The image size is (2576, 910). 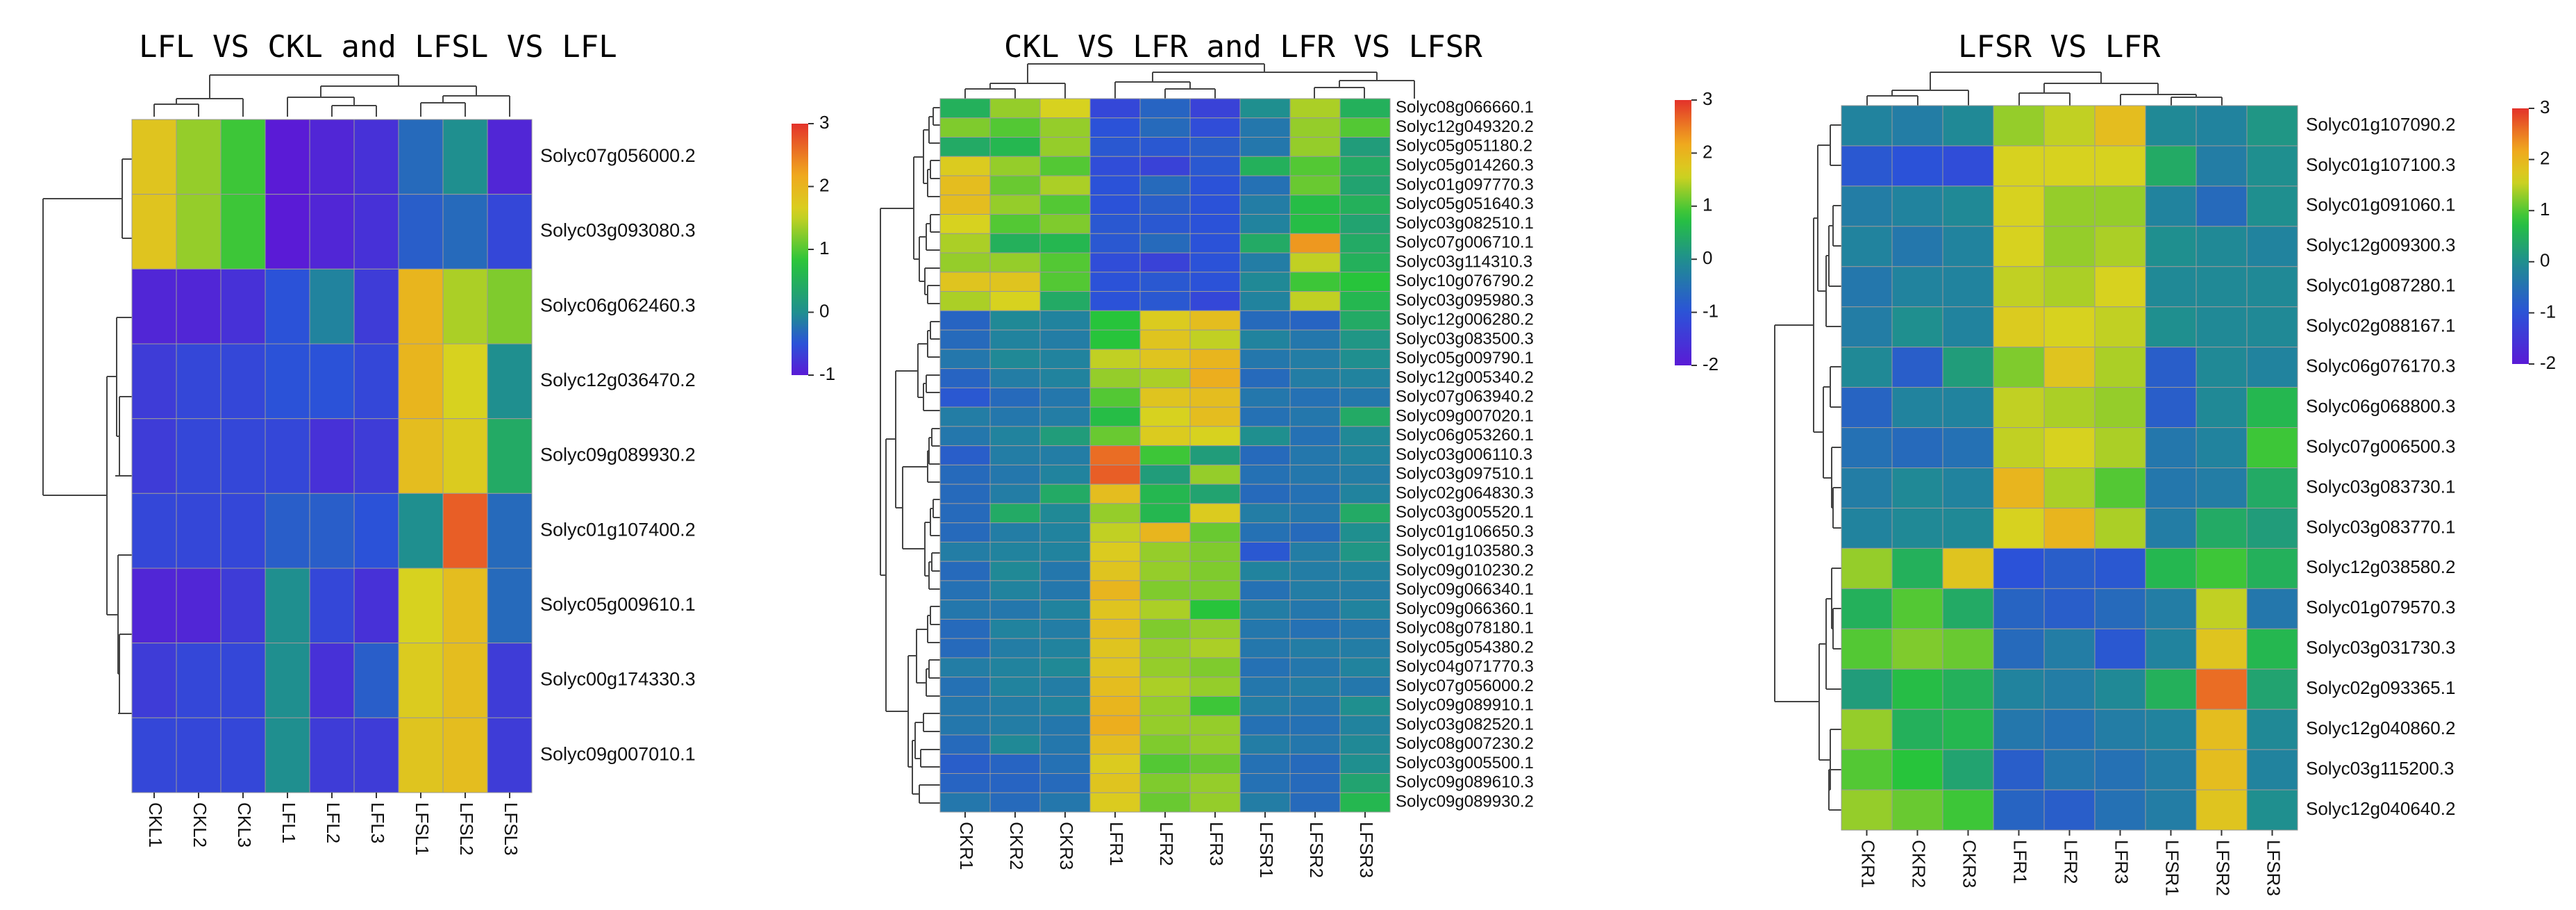 I want to click on row-label: Solyc08g066660.1, so click(x=1465, y=107).